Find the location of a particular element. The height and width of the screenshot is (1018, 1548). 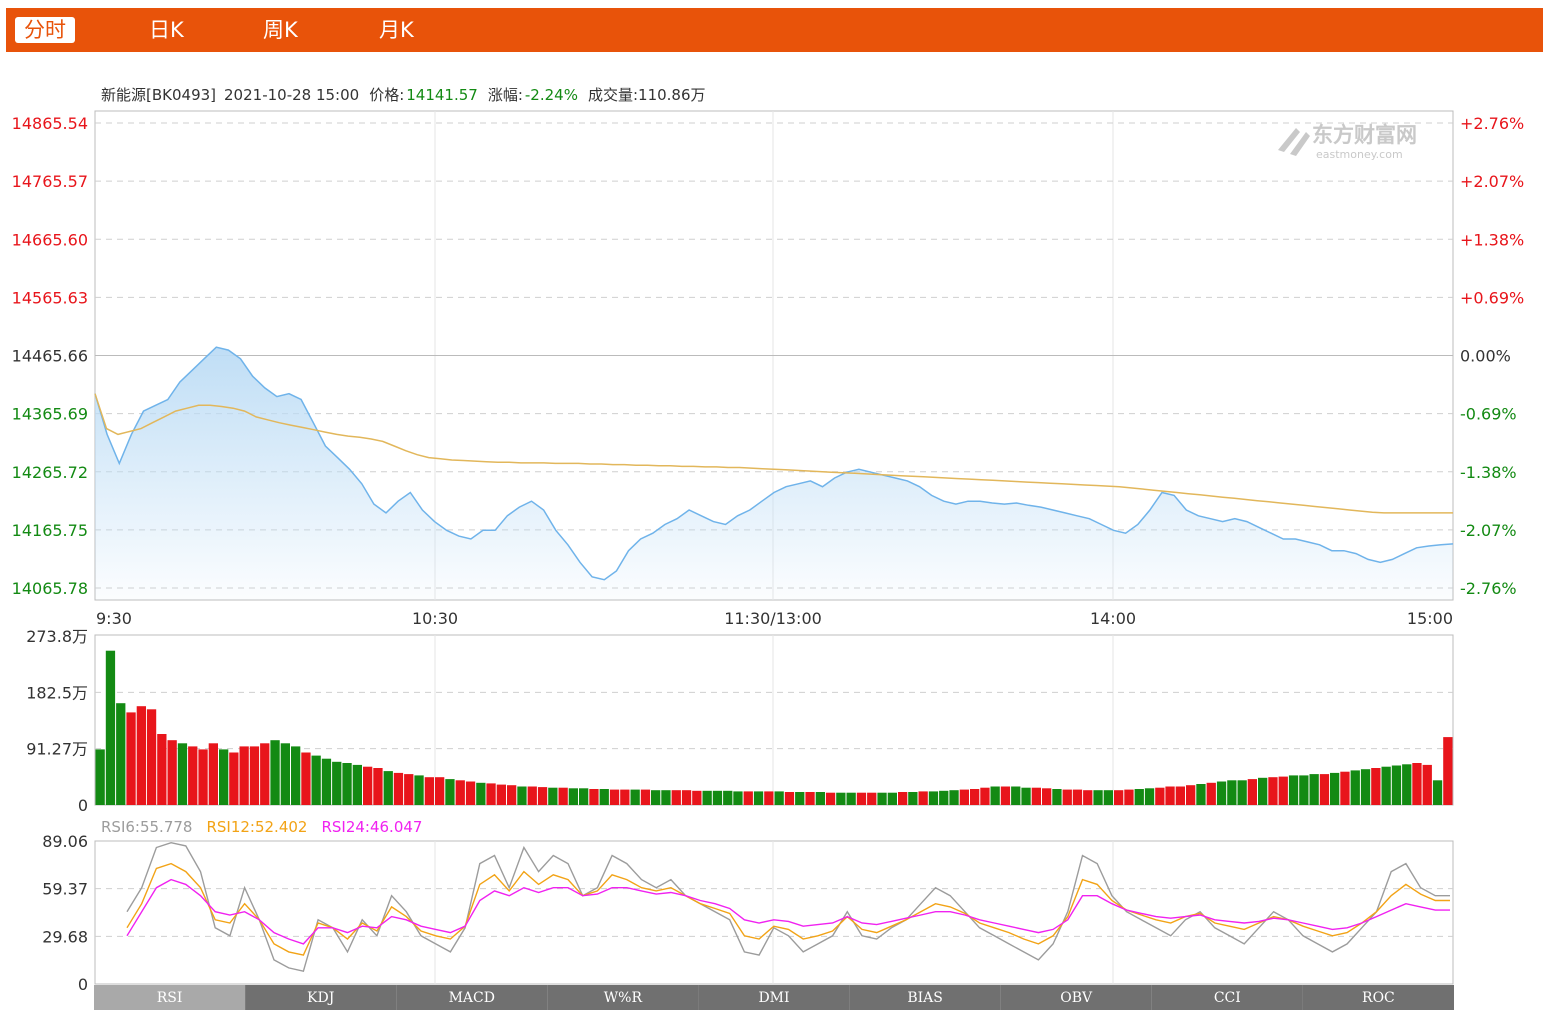

indicator-tab-bar: RSI KDJ MACD W%R DMI BIAS OBV CCI ROC is located at coordinates (774, 997).